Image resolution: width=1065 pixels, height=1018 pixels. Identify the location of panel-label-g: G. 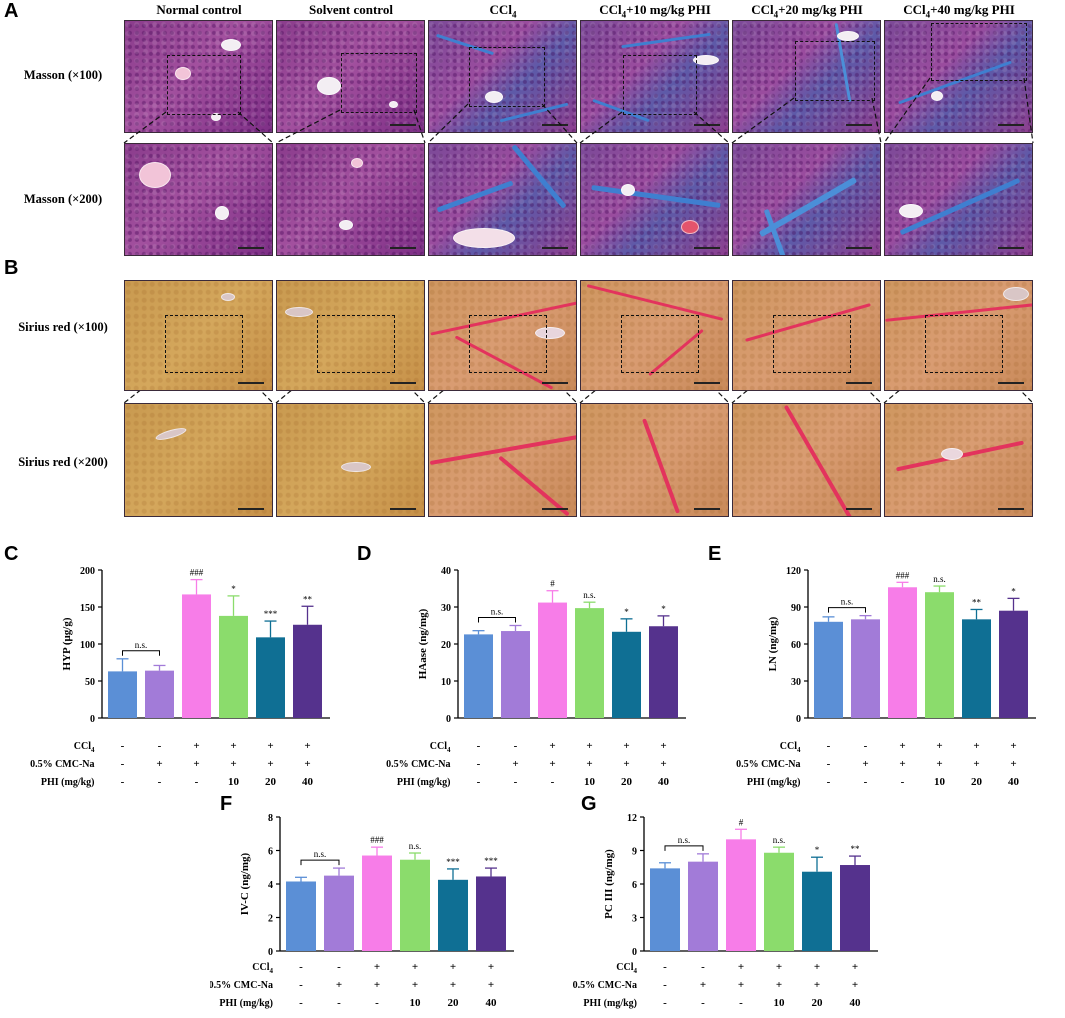
(589, 804).